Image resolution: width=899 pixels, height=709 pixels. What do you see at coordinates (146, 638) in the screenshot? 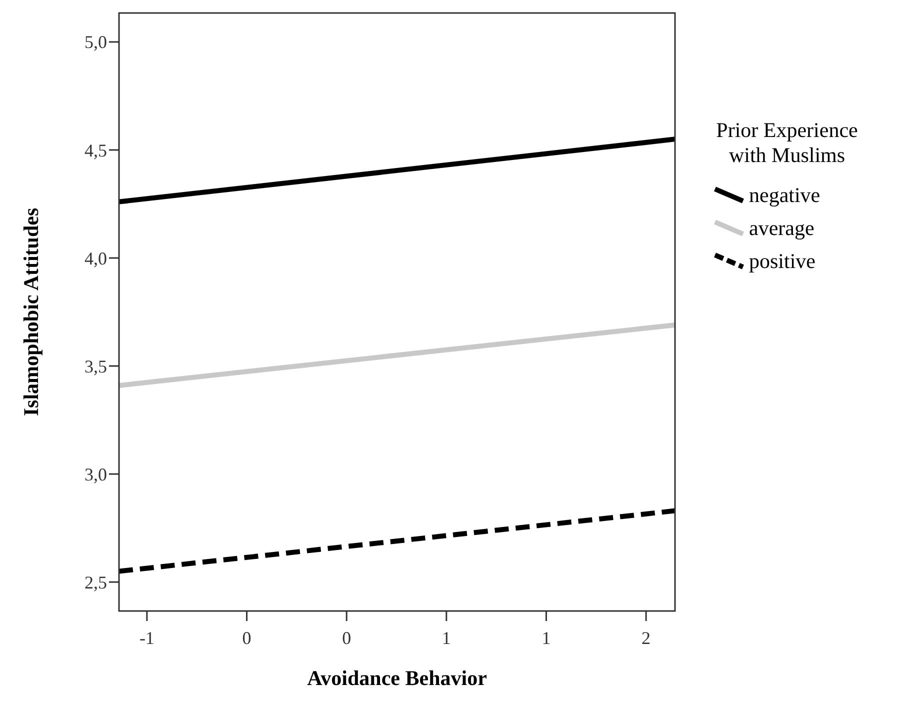
I see `x-tick-label: -1` at bounding box center [146, 638].